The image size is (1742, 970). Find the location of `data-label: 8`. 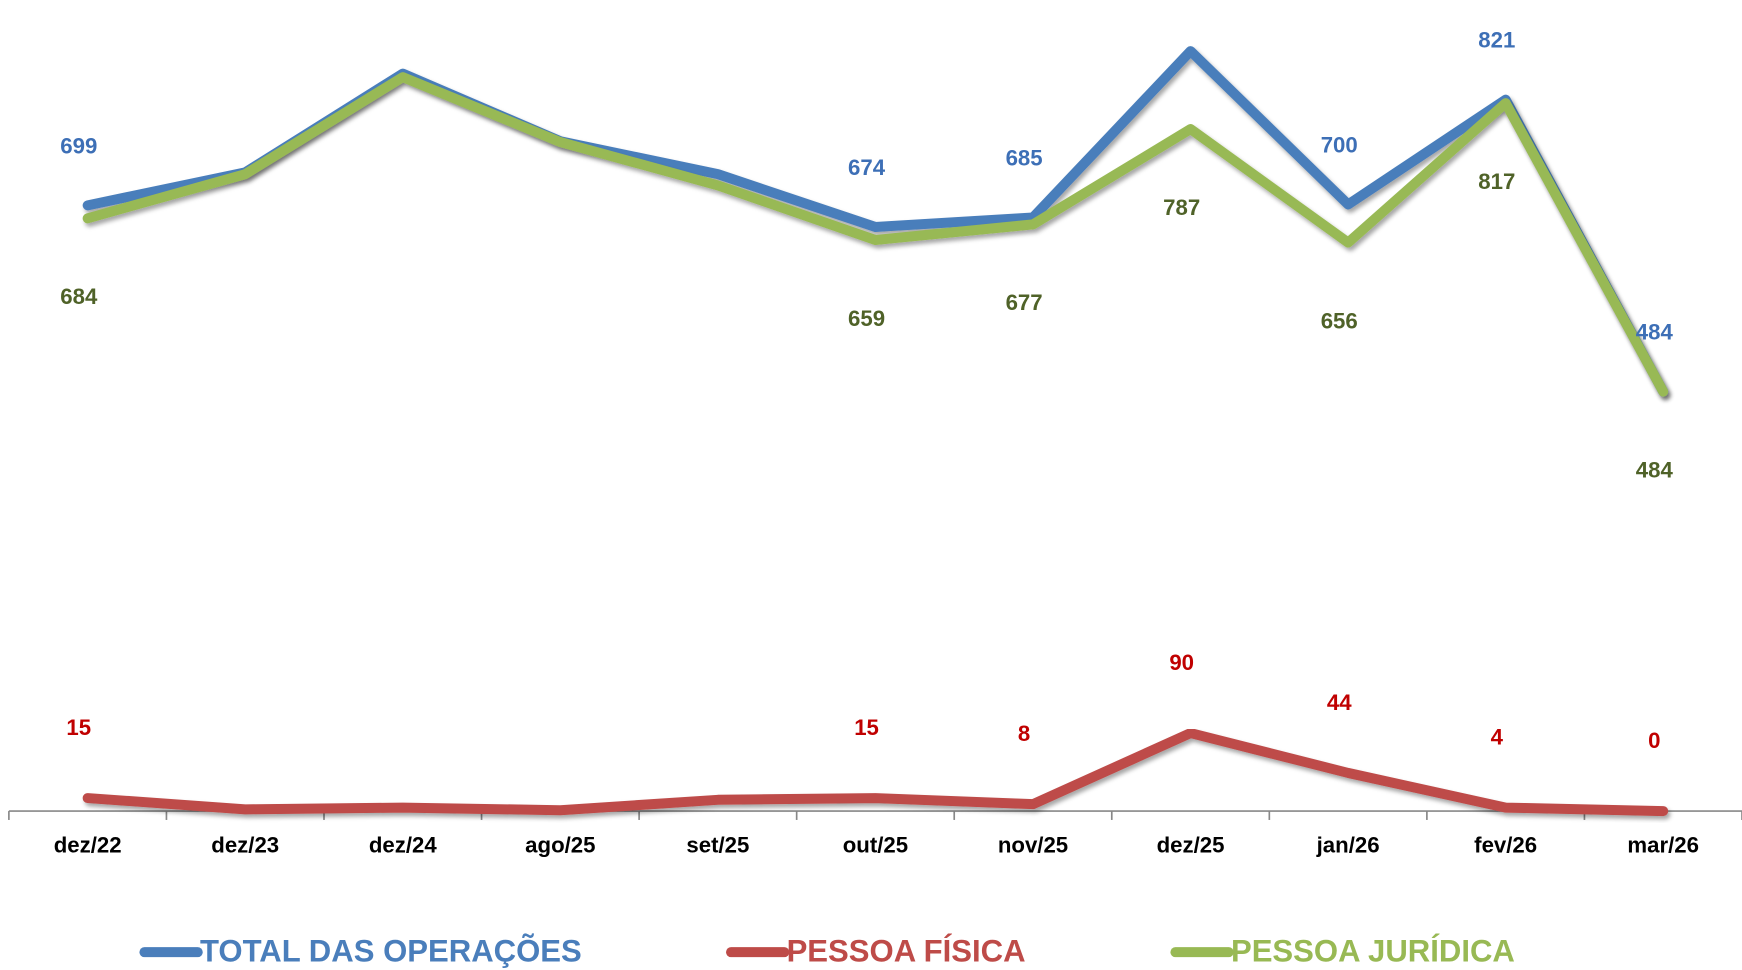

data-label: 8 is located at coordinates (1024, 733).